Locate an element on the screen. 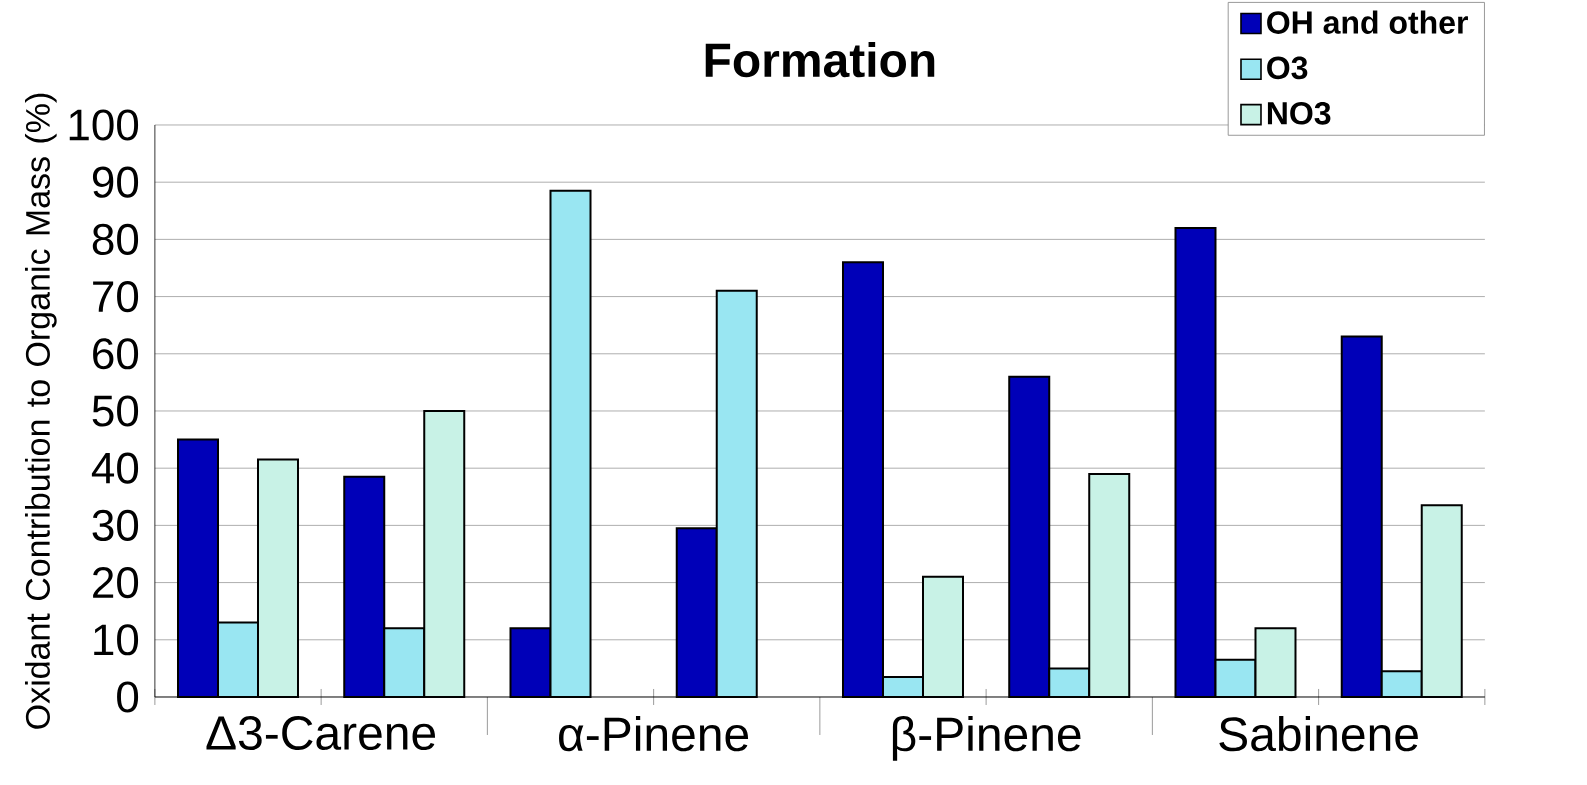 The width and height of the screenshot is (1587, 785). chart-title: Formation is located at coordinates (820, 60).